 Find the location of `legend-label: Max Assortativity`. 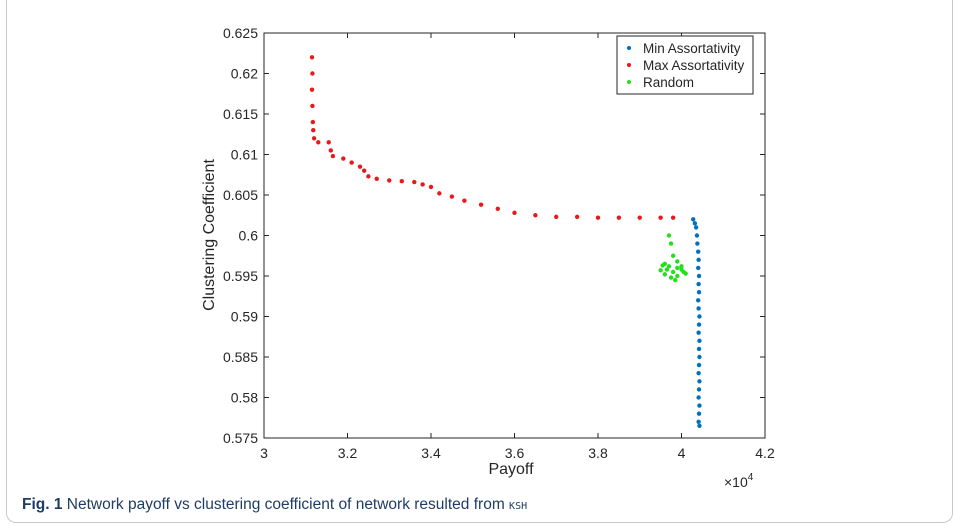

legend-label: Max Assortativity is located at coordinates (694, 65).